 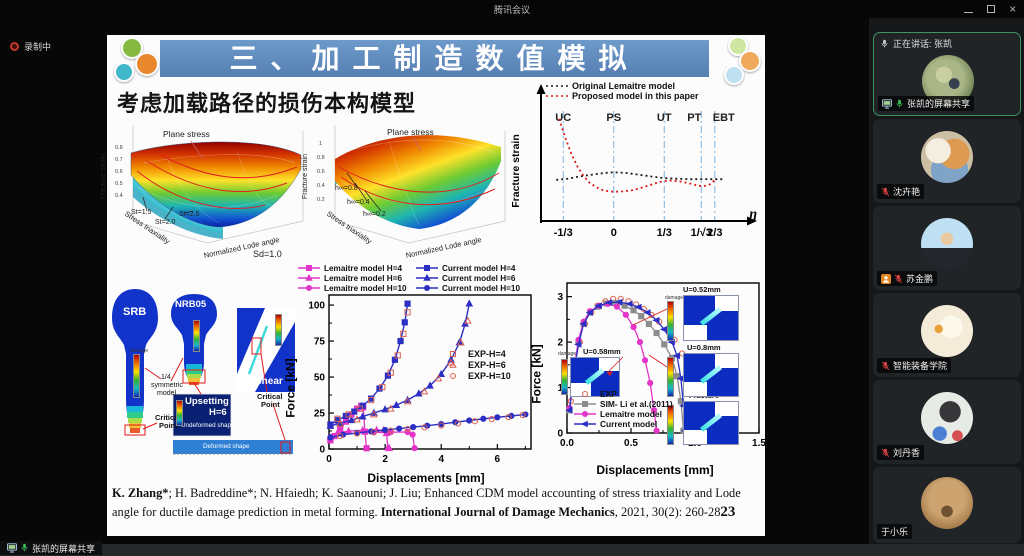 I want to click on participant-tile-6: 于小乐, so click(x=947, y=505).